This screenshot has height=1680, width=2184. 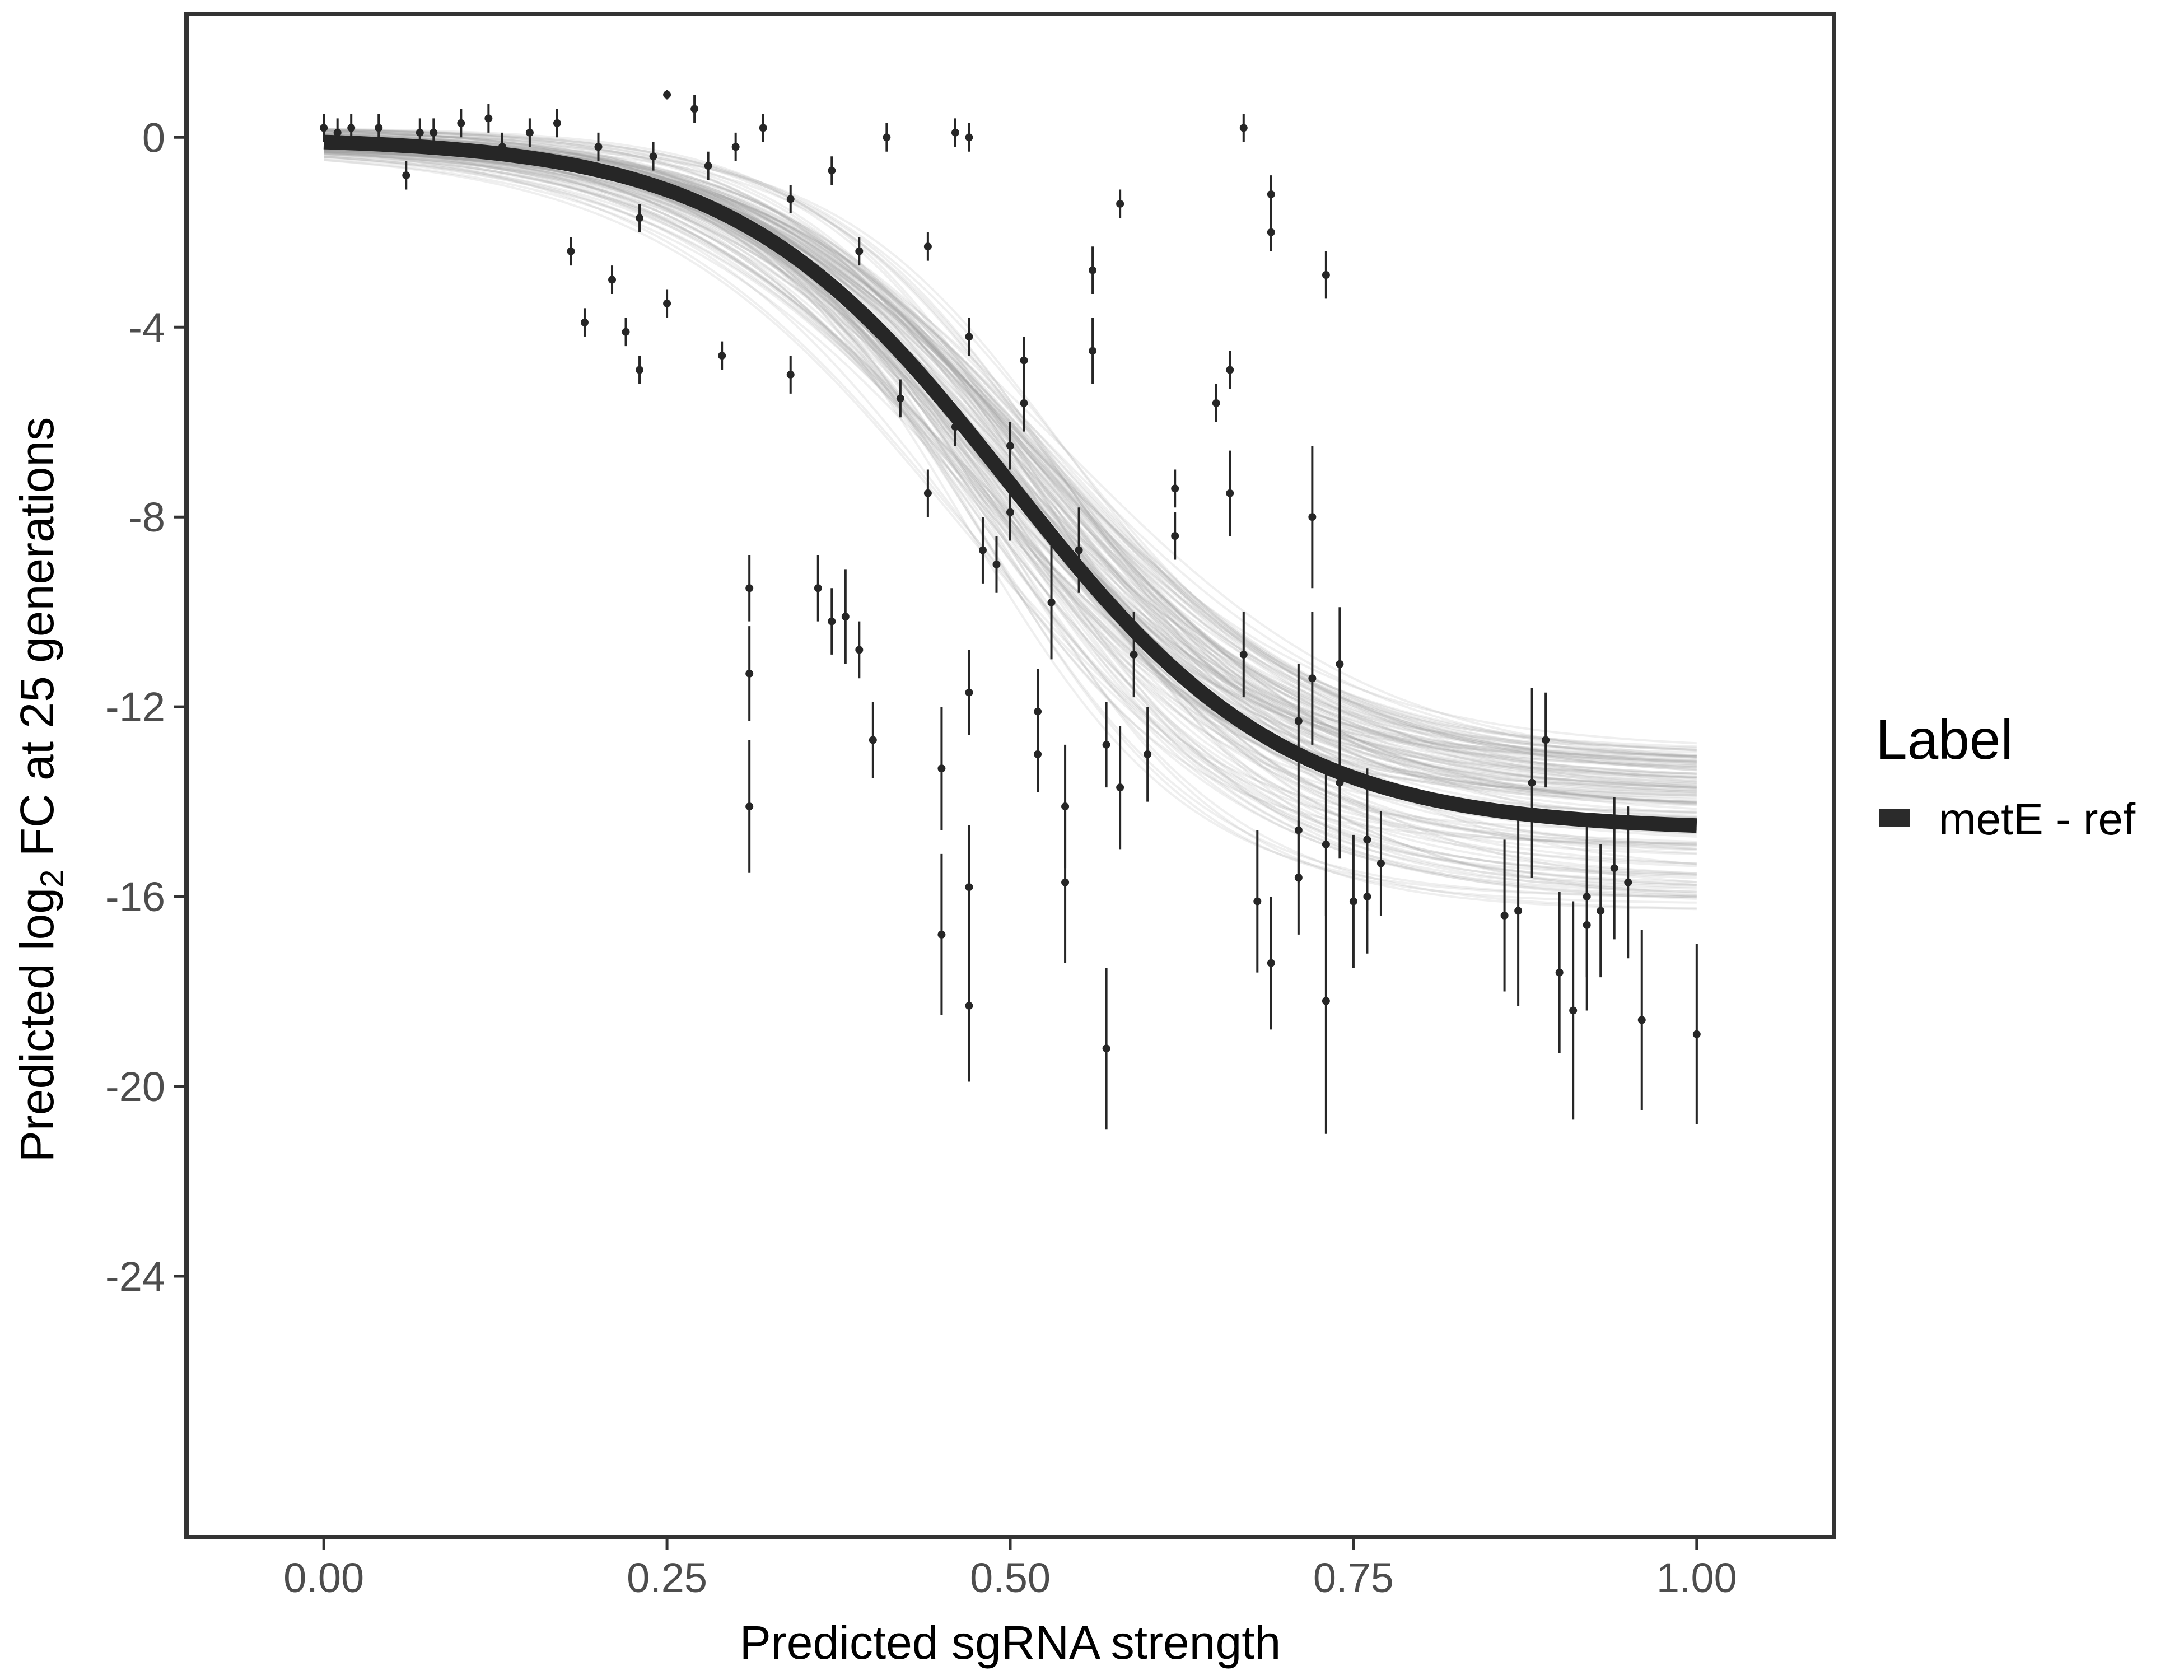 What do you see at coordinates (135, 897) in the screenshot?
I see `y-tick-label: -16` at bounding box center [135, 897].